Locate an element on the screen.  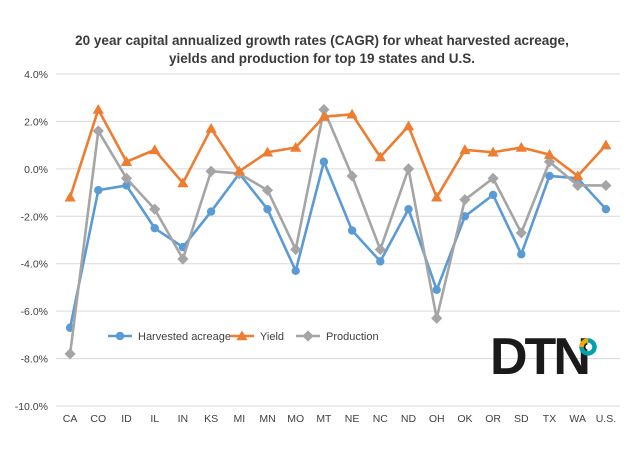
legend-label: Yield is located at coordinates (272, 337).